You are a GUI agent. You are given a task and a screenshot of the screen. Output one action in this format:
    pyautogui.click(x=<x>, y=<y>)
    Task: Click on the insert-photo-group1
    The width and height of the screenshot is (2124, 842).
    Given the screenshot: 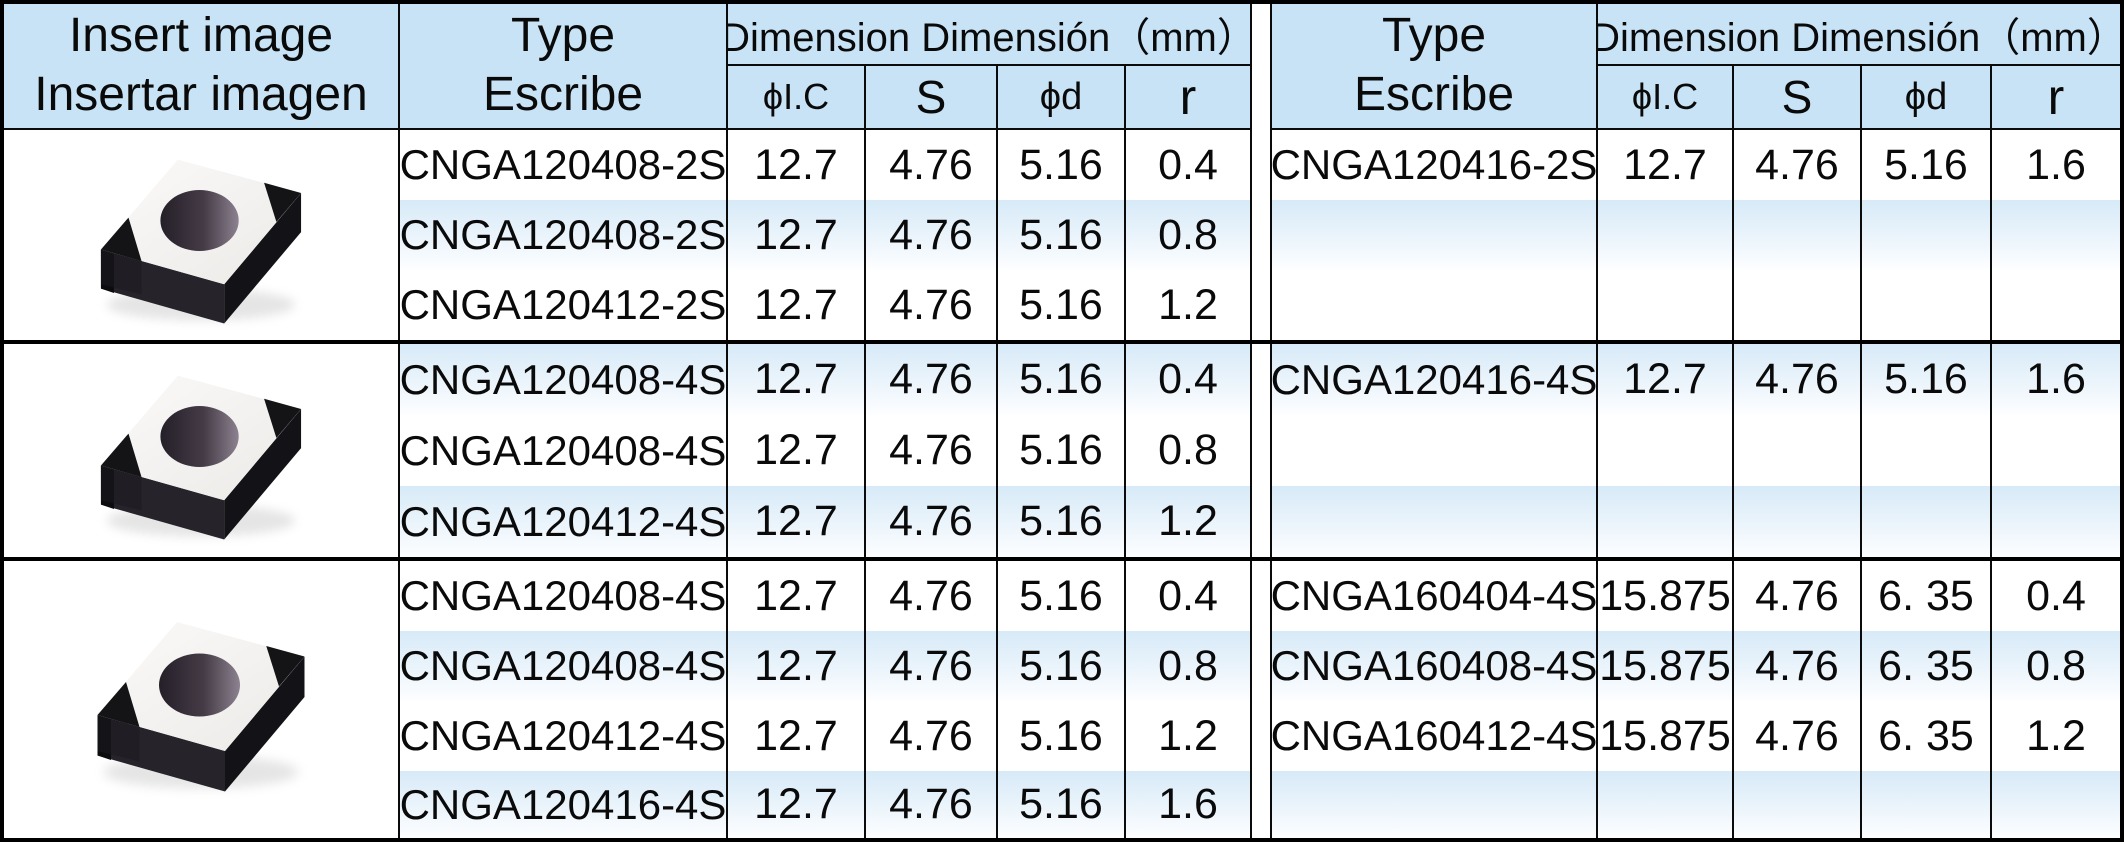 What is the action you would take?
    pyautogui.click(x=202, y=235)
    